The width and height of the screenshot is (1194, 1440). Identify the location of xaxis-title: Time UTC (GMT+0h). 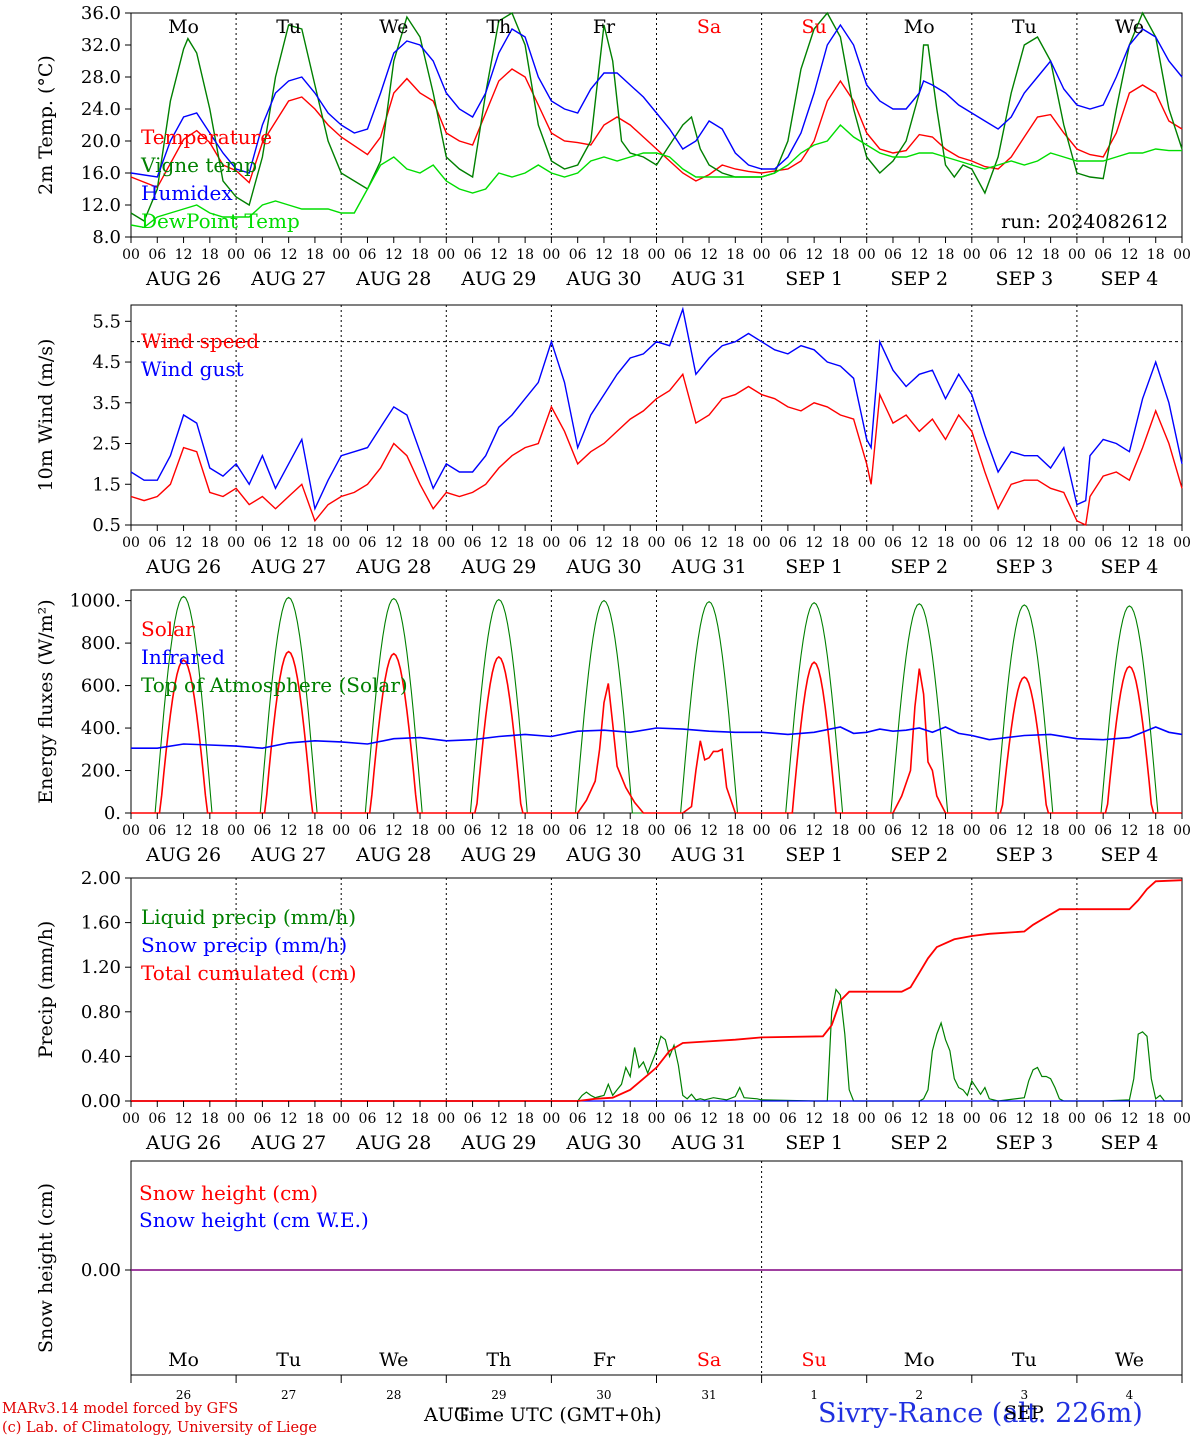
(559, 1415).